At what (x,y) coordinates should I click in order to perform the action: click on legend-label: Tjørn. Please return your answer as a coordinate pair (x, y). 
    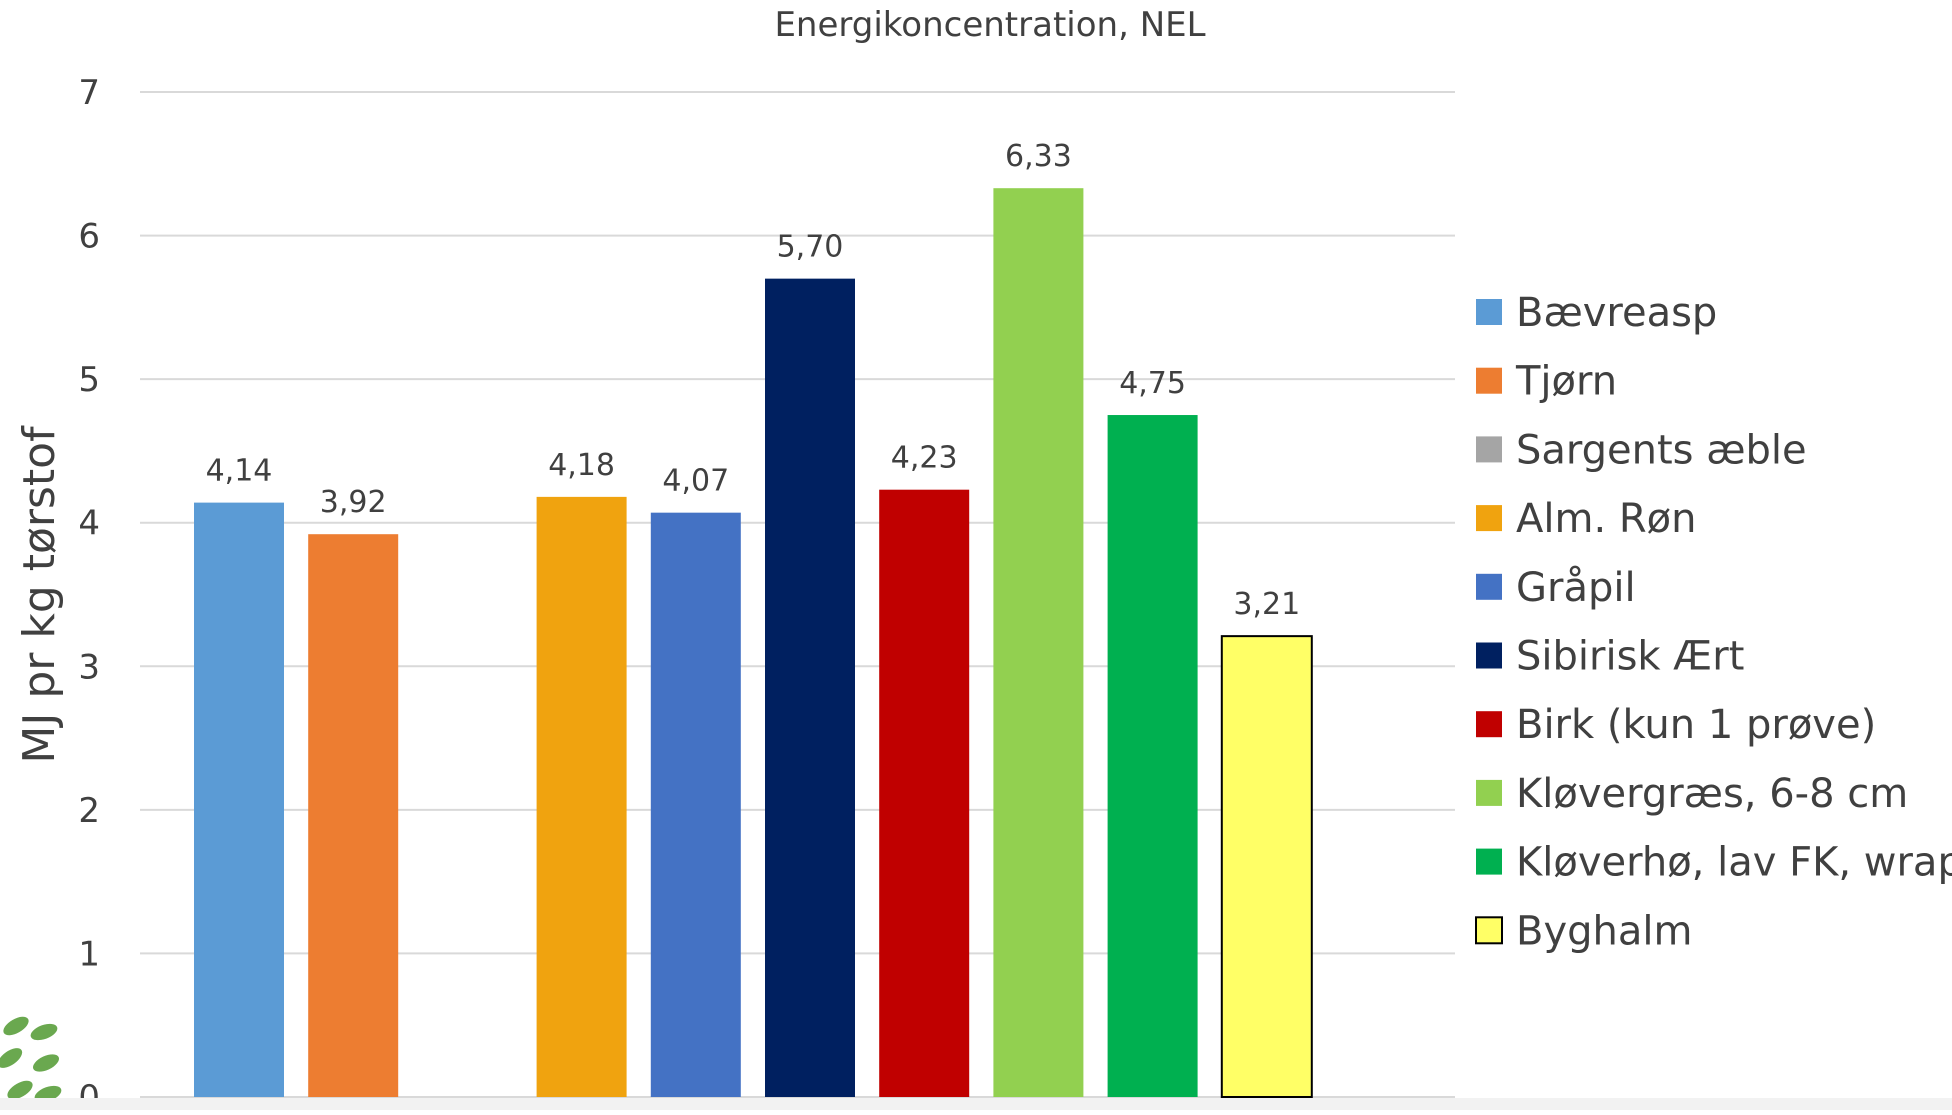
    Looking at the image, I should click on (1566, 382).